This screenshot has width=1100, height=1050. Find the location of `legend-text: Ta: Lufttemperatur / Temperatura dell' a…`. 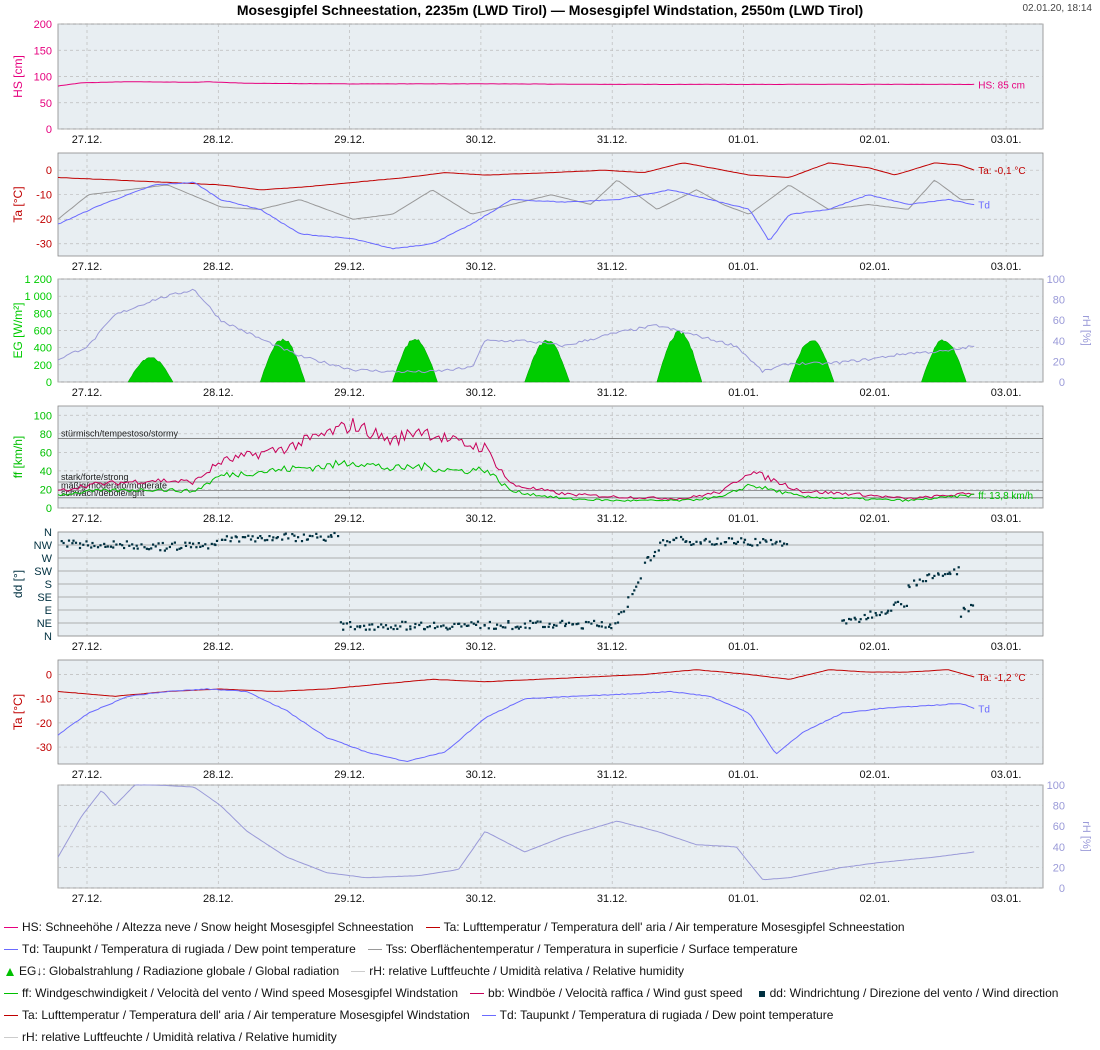

legend-text: Ta: Lufttemperatur / Temperatura dell' a… is located at coordinates (674, 927).